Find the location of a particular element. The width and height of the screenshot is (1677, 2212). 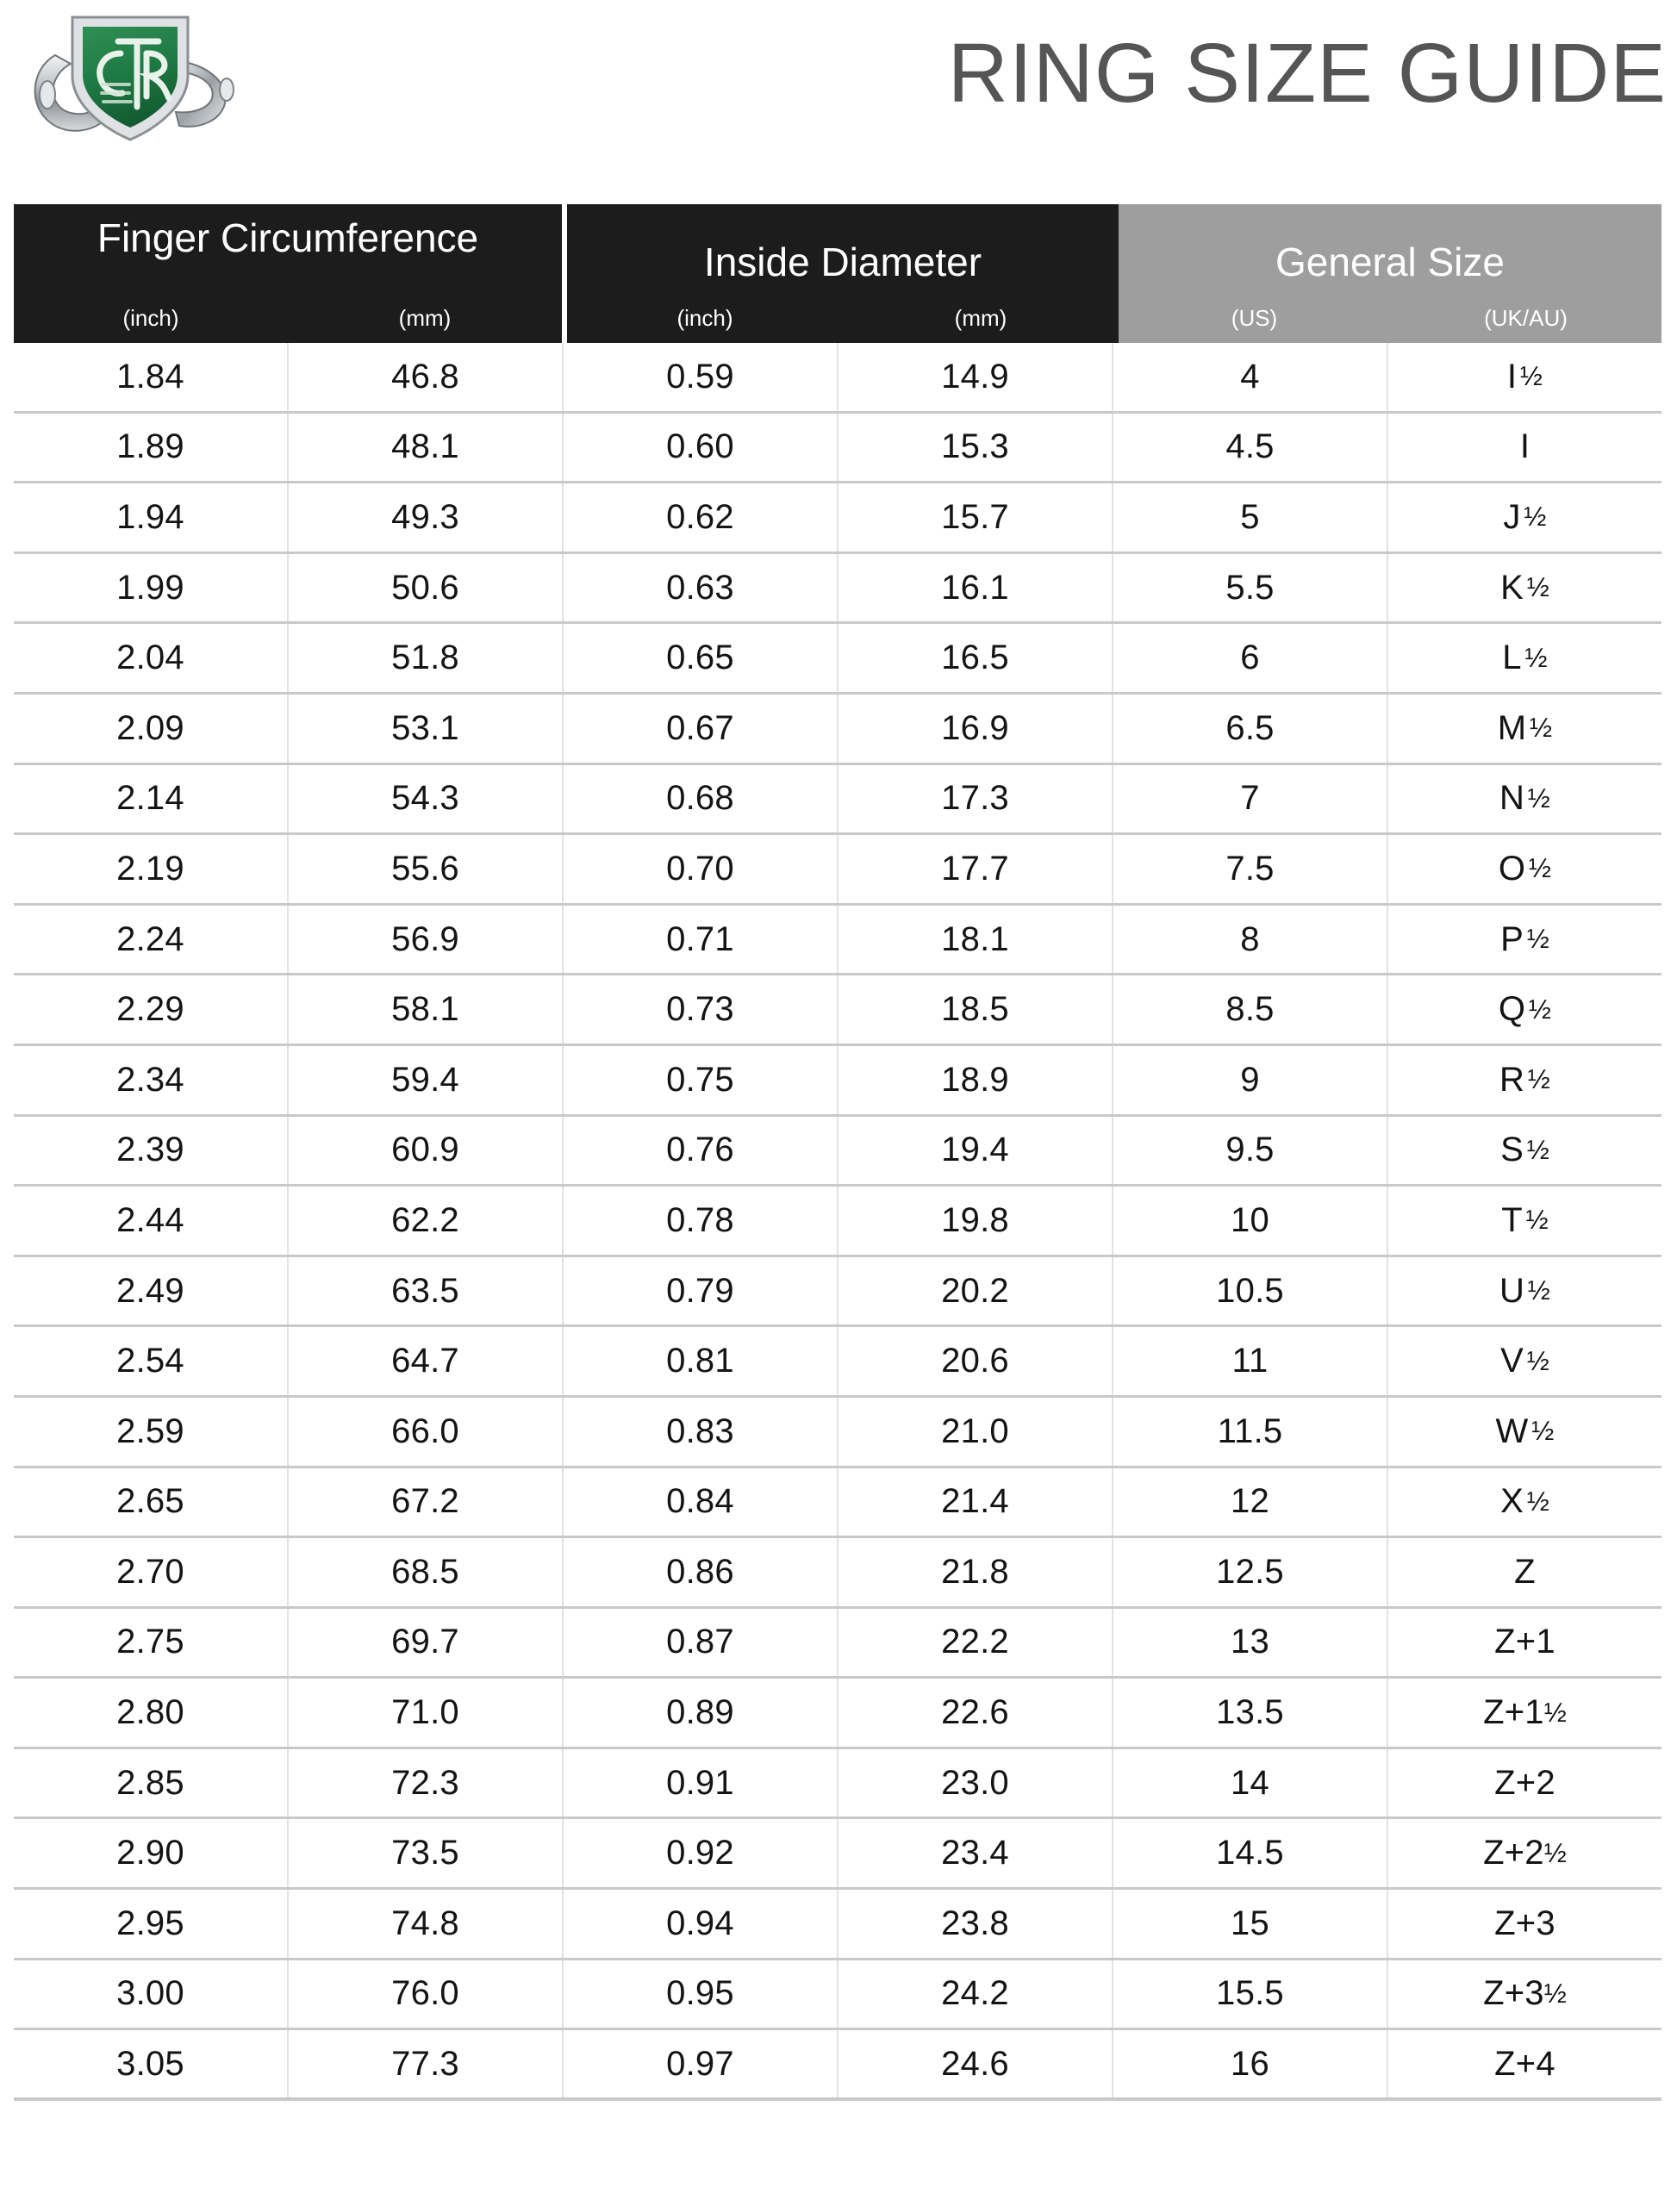

header-sublabel-mm: (mm) is located at coordinates (980, 318).